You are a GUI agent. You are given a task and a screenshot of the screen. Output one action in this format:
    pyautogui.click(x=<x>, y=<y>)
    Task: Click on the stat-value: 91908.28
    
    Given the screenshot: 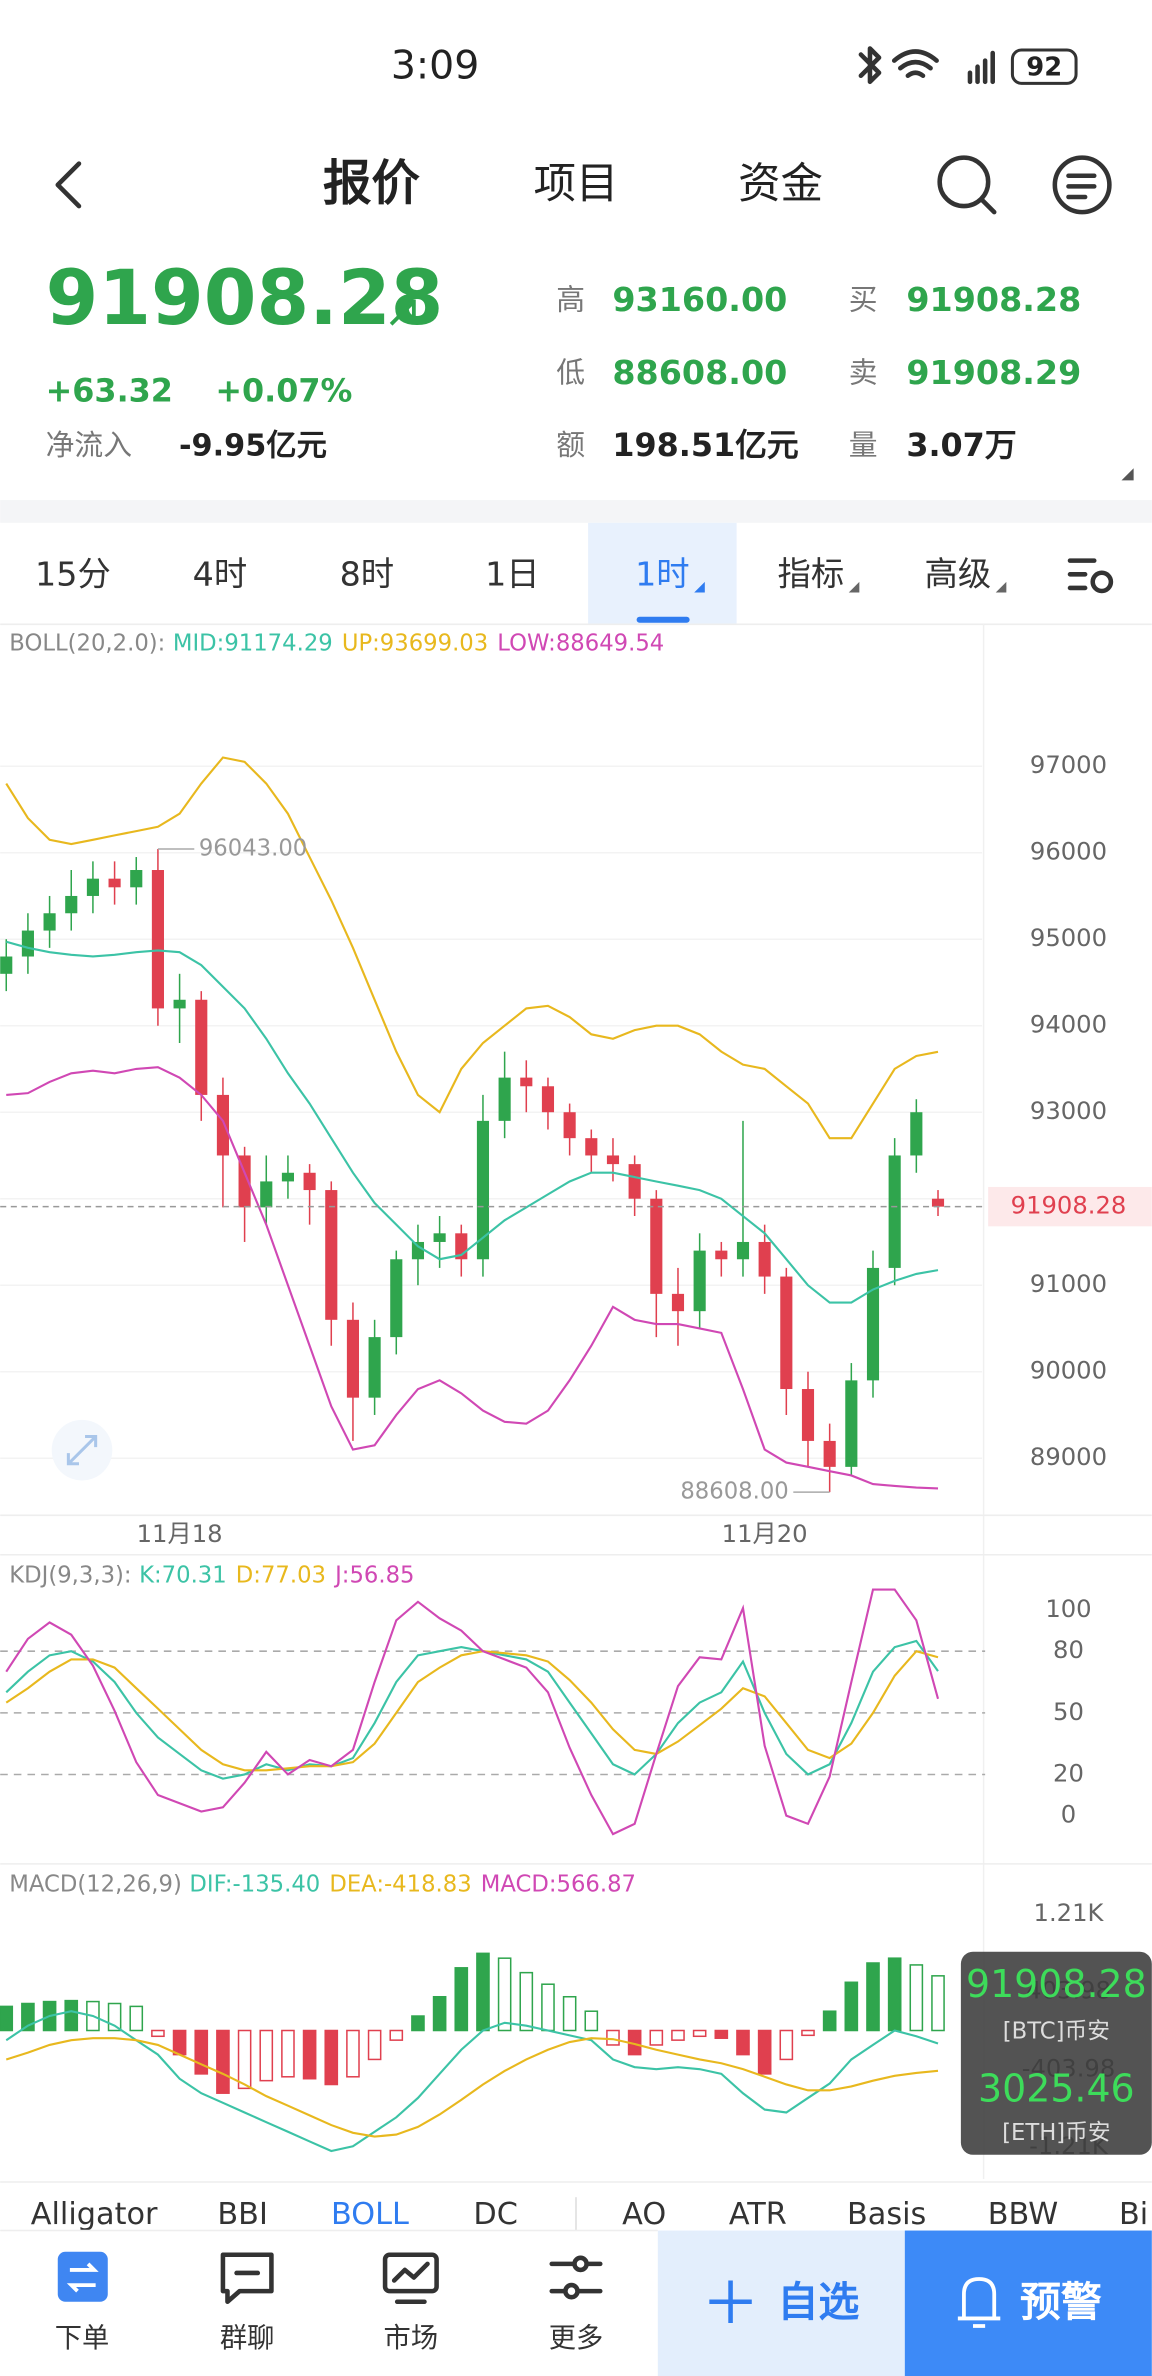 What is the action you would take?
    pyautogui.click(x=993, y=299)
    